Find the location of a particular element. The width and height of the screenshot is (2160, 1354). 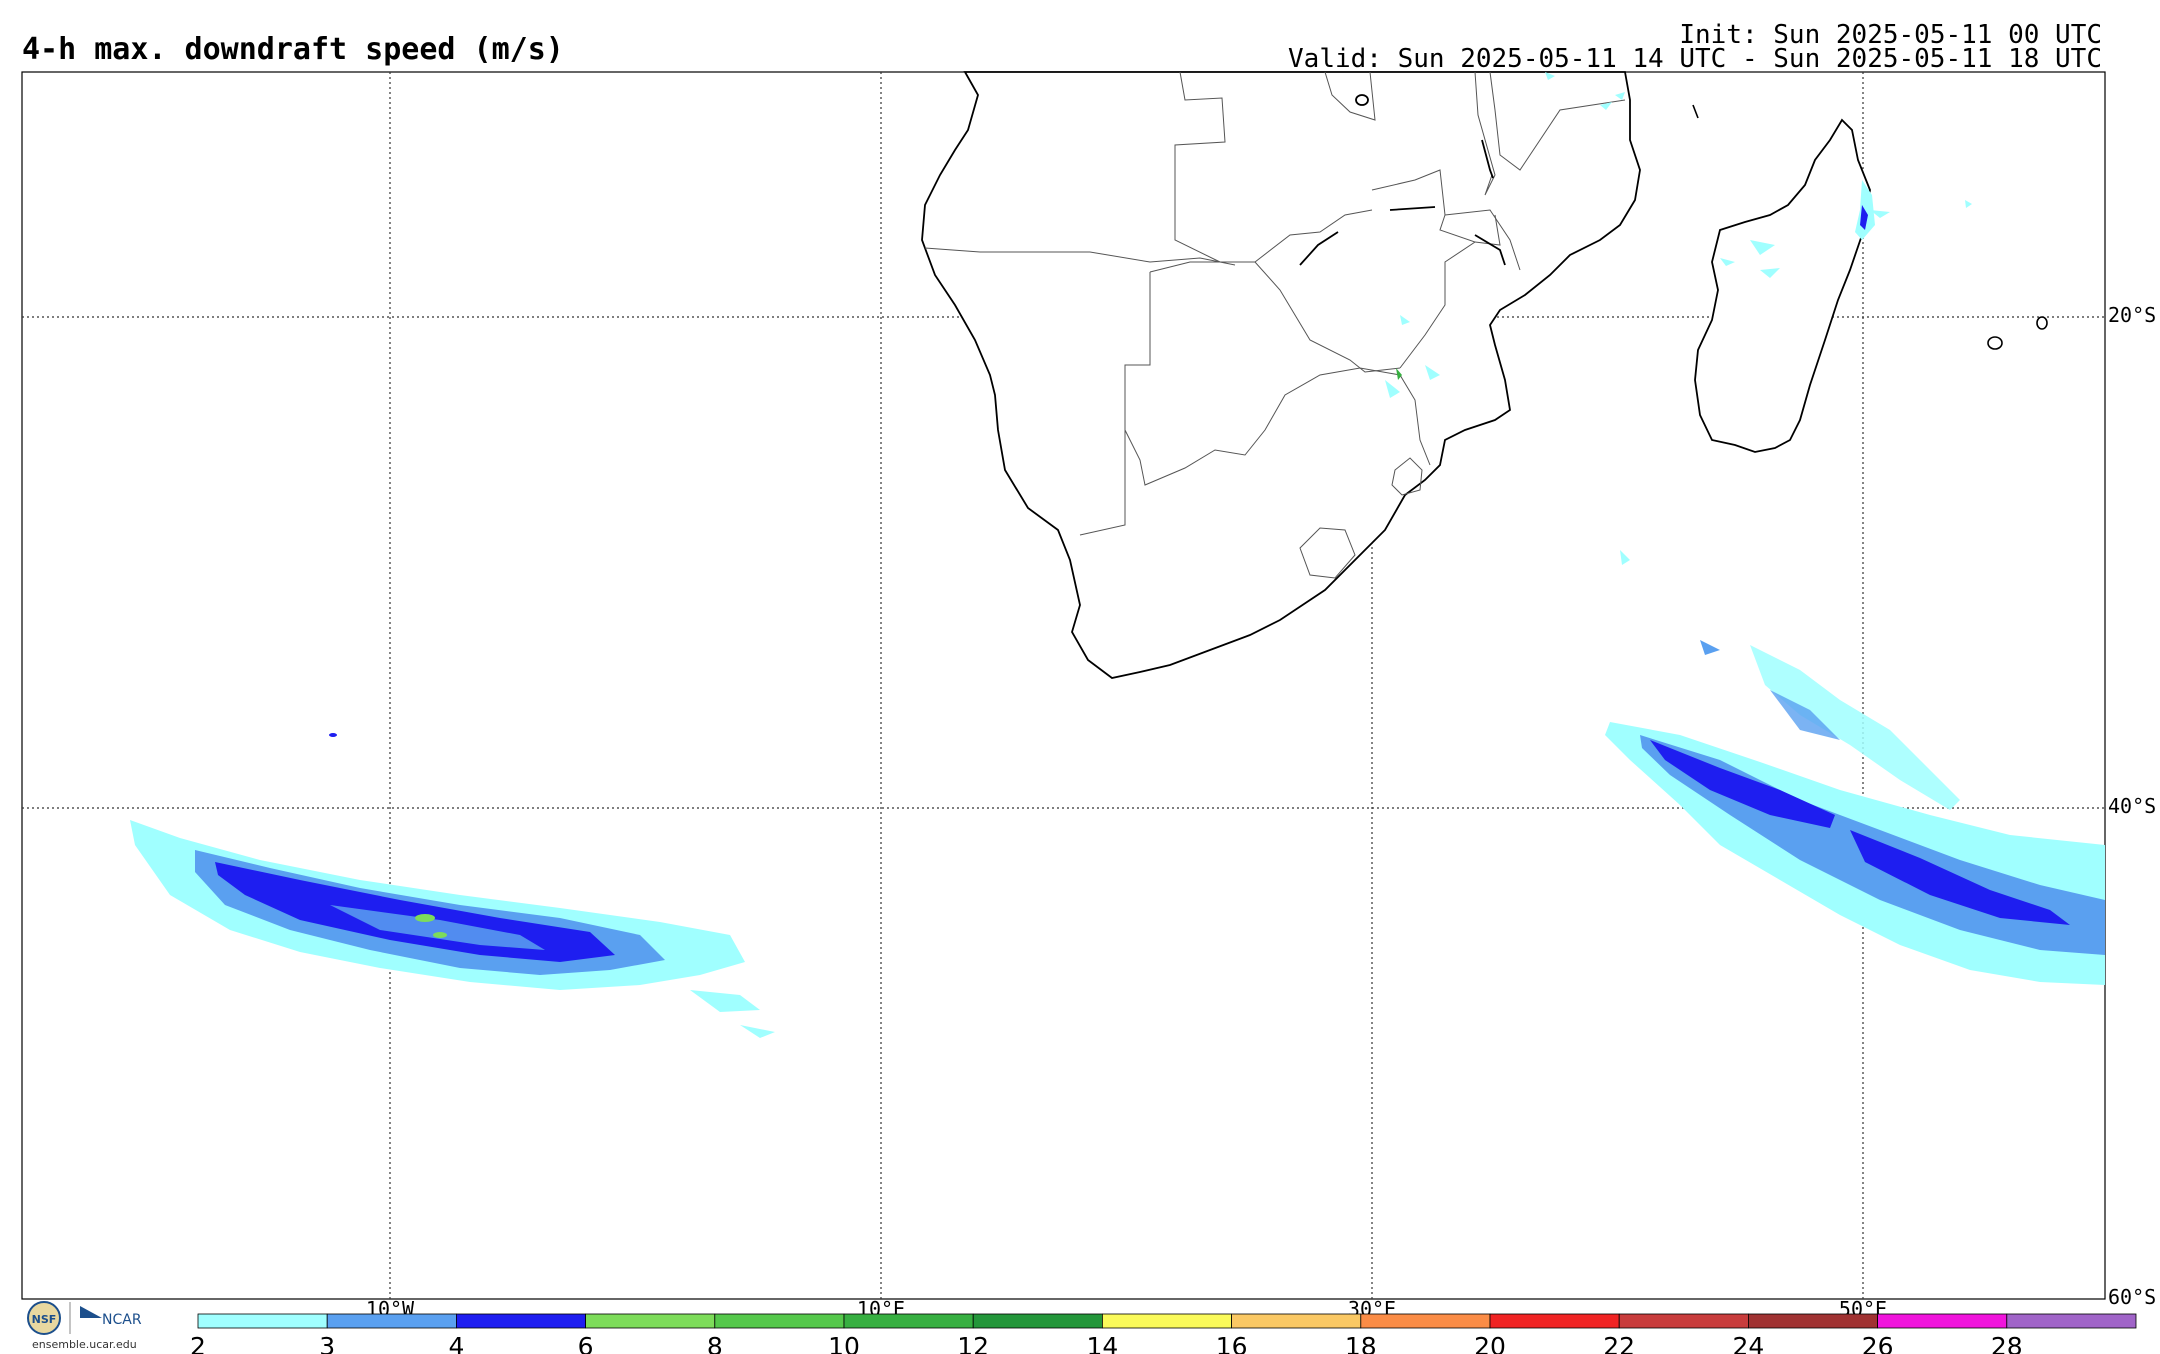

colorbar-label: 28 is located at coordinates (2007, 1343).